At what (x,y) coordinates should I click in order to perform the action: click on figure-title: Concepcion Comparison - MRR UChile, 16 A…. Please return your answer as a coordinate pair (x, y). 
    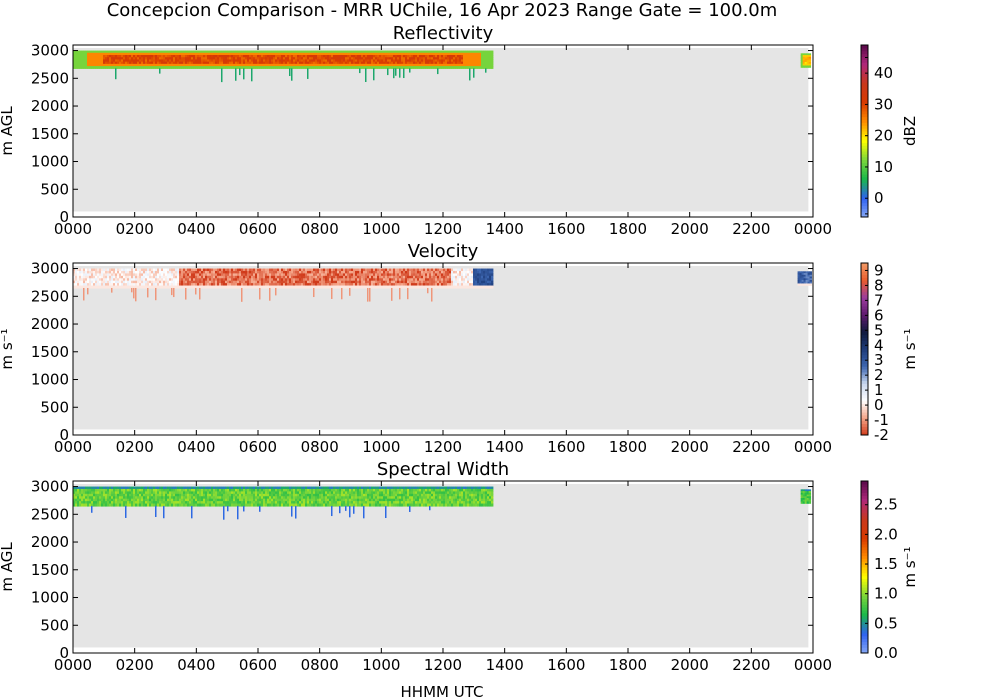
    Looking at the image, I should click on (442, 10).